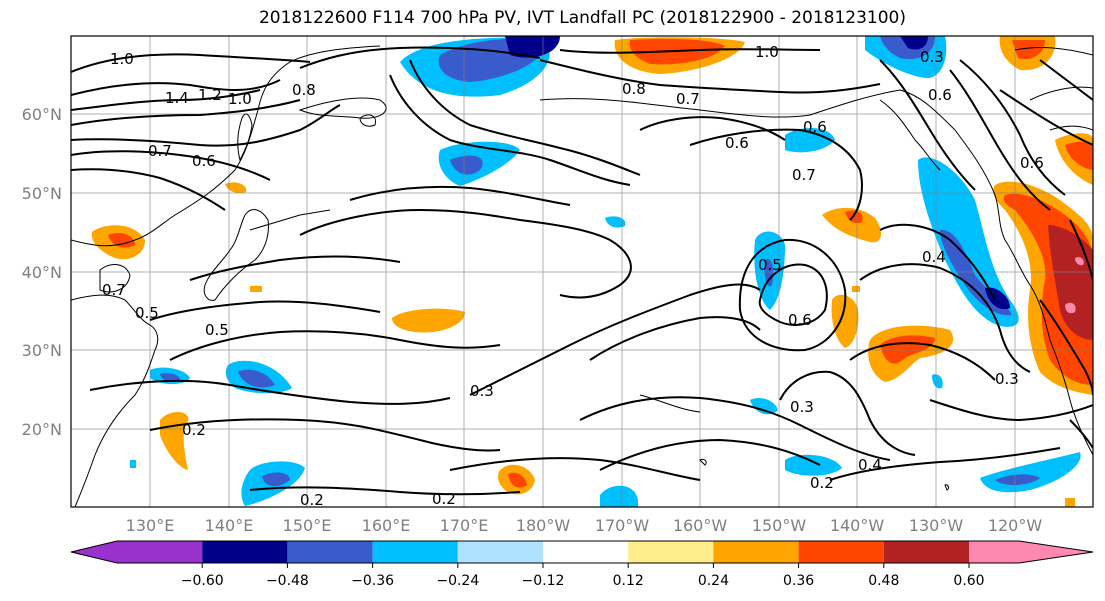 This screenshot has width=1105, height=601. Describe the element at coordinates (543, 525) in the screenshot. I see `lon-label: 180°W` at that location.